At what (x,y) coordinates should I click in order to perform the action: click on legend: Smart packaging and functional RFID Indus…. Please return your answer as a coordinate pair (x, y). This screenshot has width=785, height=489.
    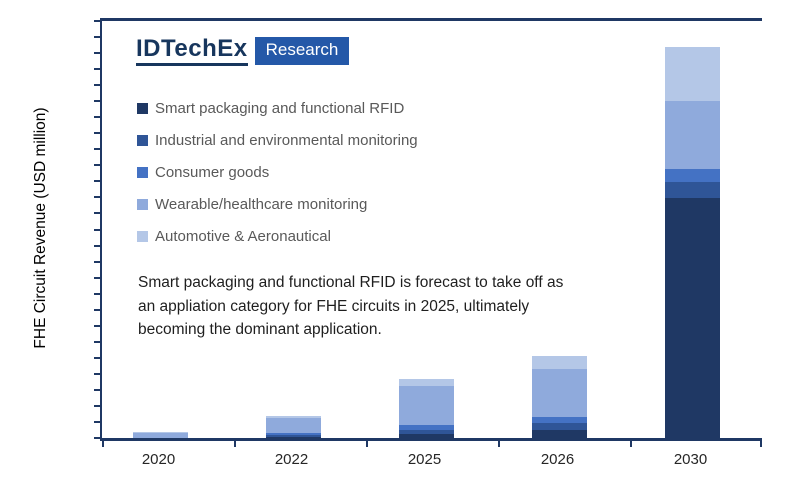
    Looking at the image, I should click on (277, 172).